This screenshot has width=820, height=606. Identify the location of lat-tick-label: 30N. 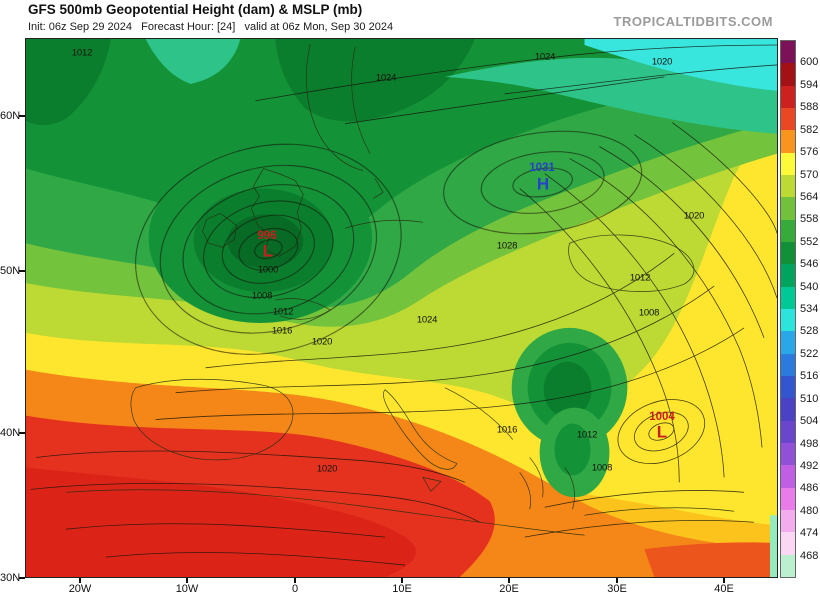
(10, 578).